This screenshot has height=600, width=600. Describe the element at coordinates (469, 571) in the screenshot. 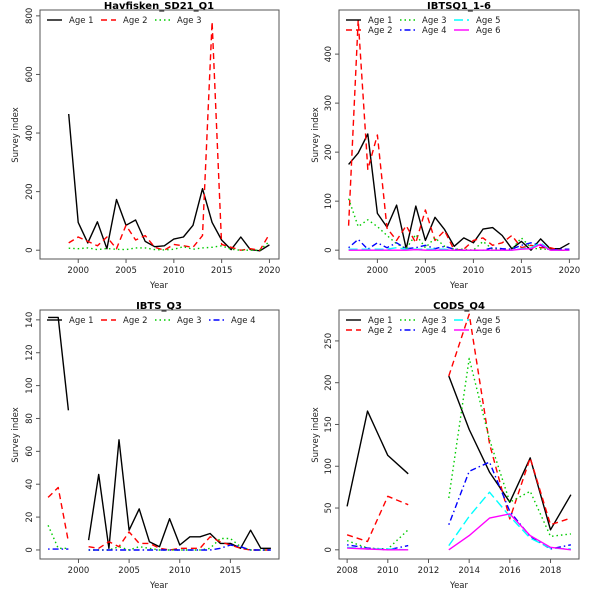

I see `x-tick-label: 2014` at that location.